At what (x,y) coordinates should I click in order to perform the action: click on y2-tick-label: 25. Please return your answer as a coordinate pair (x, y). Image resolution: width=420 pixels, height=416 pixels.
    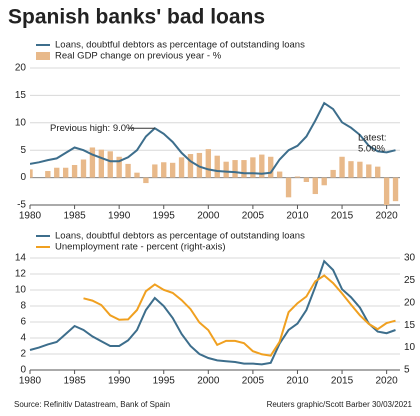
    Looking at the image, I should click on (410, 280).